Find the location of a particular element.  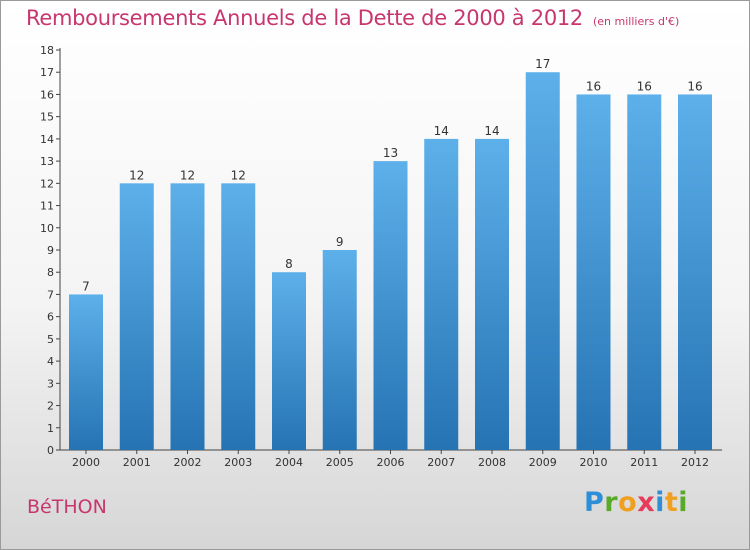

x-tick-label: 2008 is located at coordinates (492, 462).